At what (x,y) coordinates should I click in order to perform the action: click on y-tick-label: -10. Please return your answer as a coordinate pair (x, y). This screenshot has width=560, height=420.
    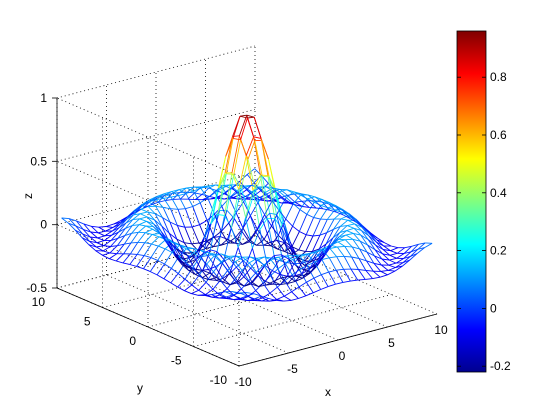
    Looking at the image, I should click on (219, 380).